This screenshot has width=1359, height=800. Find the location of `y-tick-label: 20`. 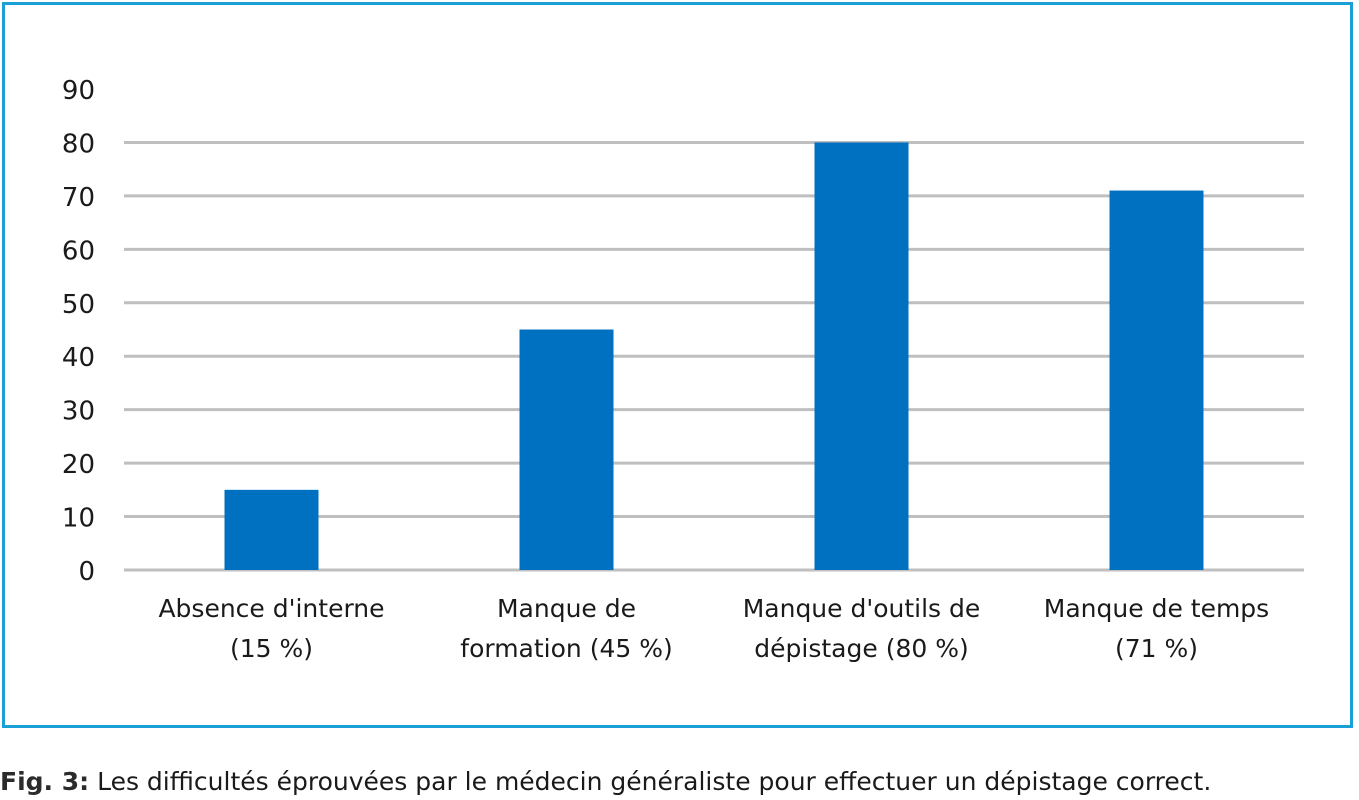

y-tick-label: 20 is located at coordinates (78, 465).